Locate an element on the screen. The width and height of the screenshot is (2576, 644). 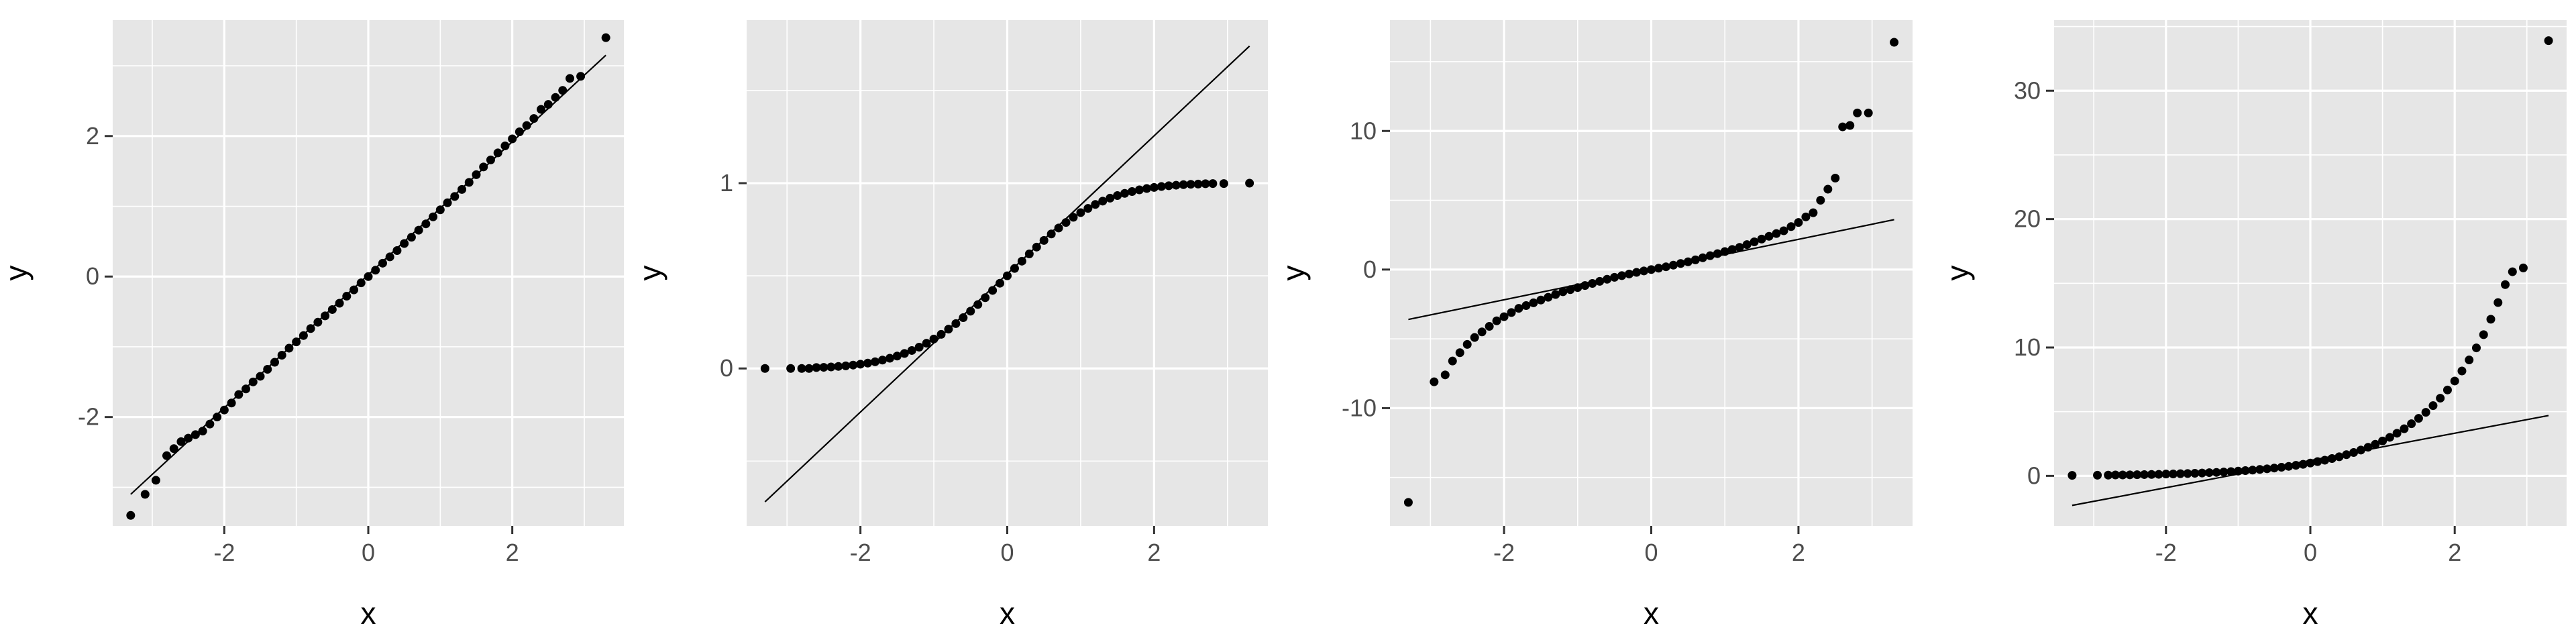
x-tick-label: 2 is located at coordinates (512, 552).